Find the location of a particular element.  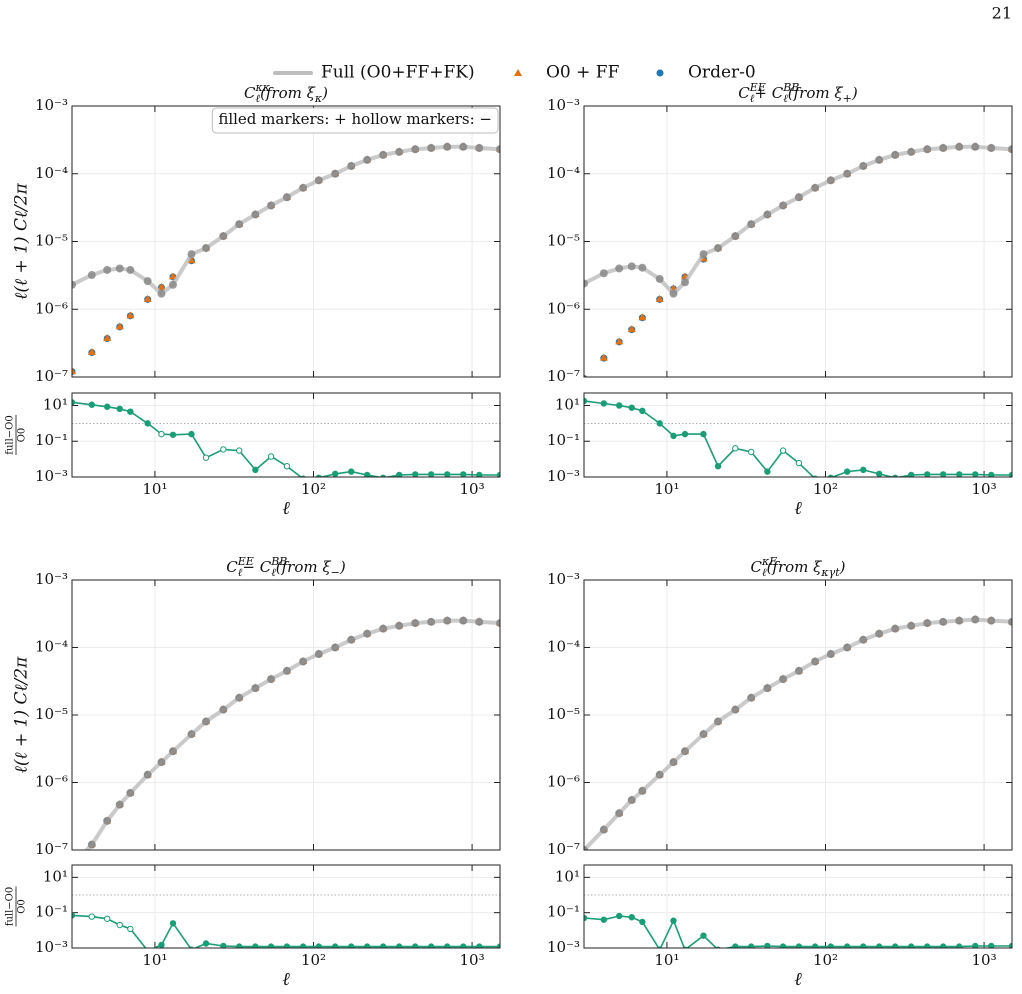

annotation: filled markers: + hollow markers: − is located at coordinates (355, 119).